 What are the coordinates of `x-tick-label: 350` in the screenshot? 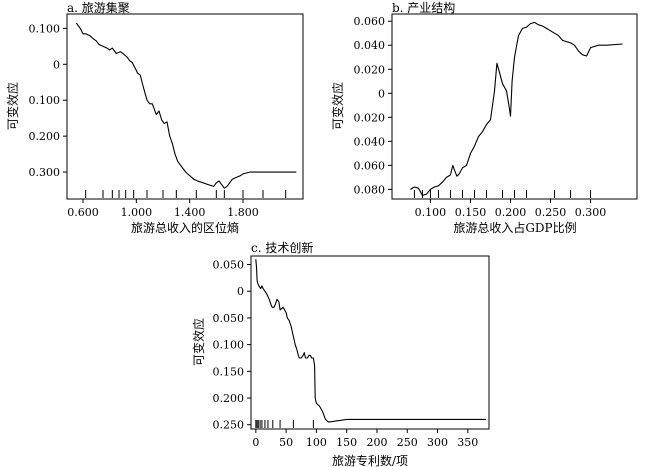 It's located at (467, 442).